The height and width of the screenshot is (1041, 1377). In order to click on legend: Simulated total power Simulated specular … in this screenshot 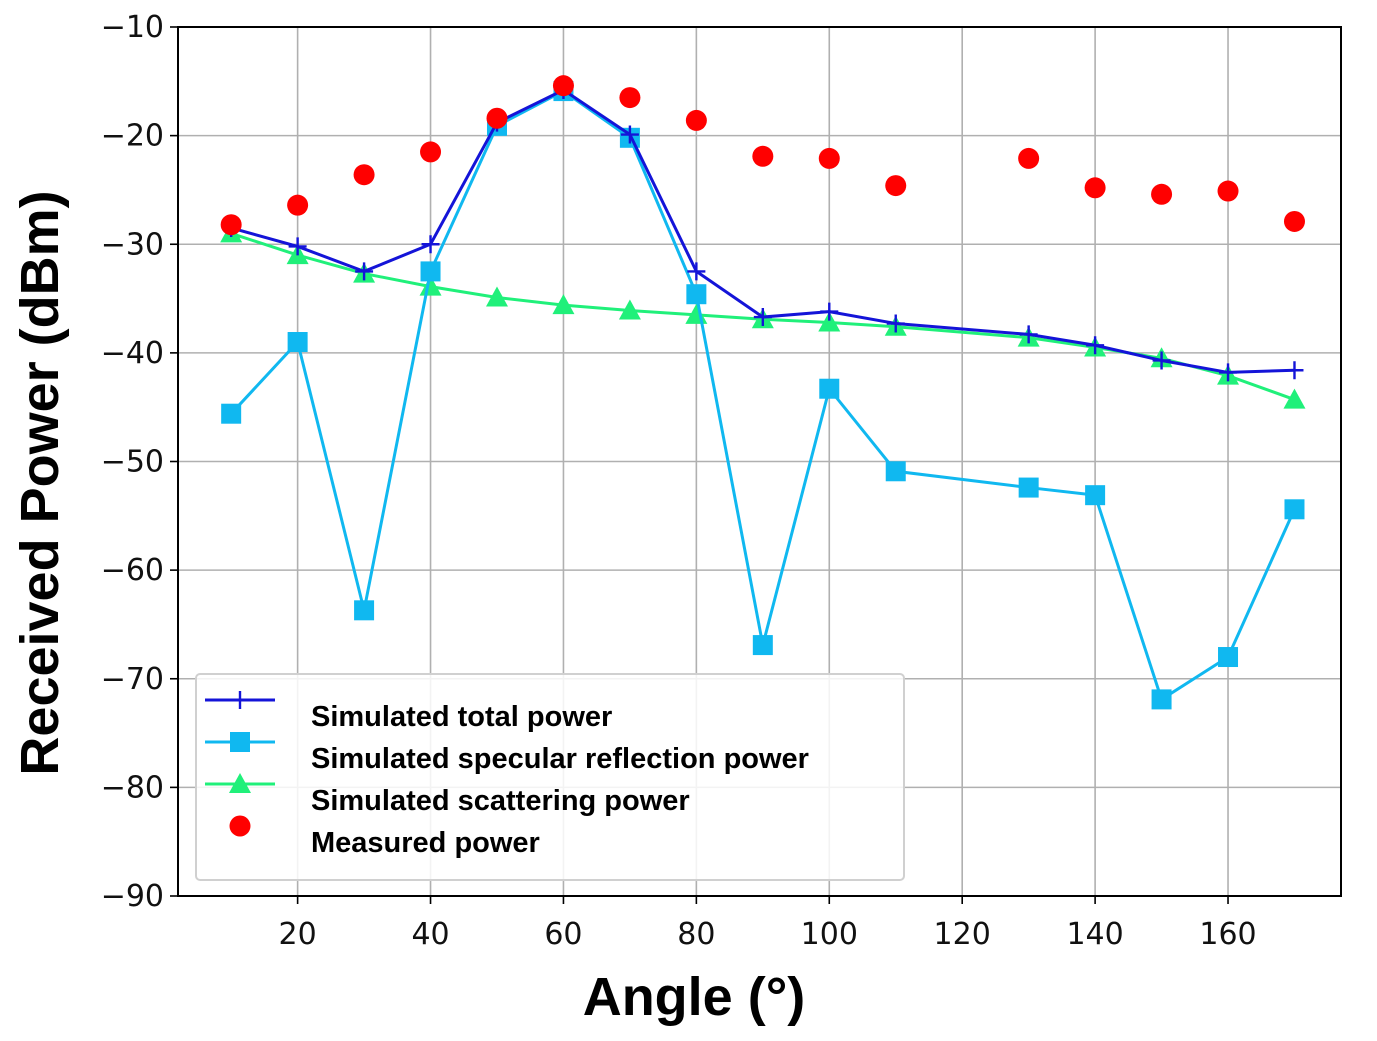, I will do `click(550, 777)`.